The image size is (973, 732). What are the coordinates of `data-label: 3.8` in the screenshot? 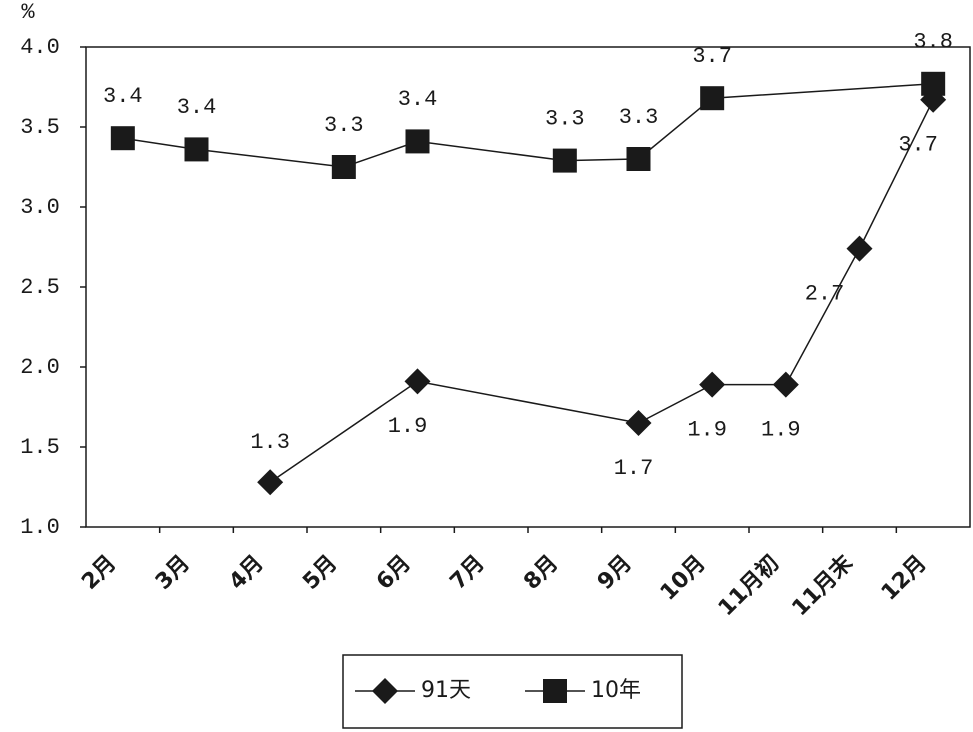 It's located at (933, 42).